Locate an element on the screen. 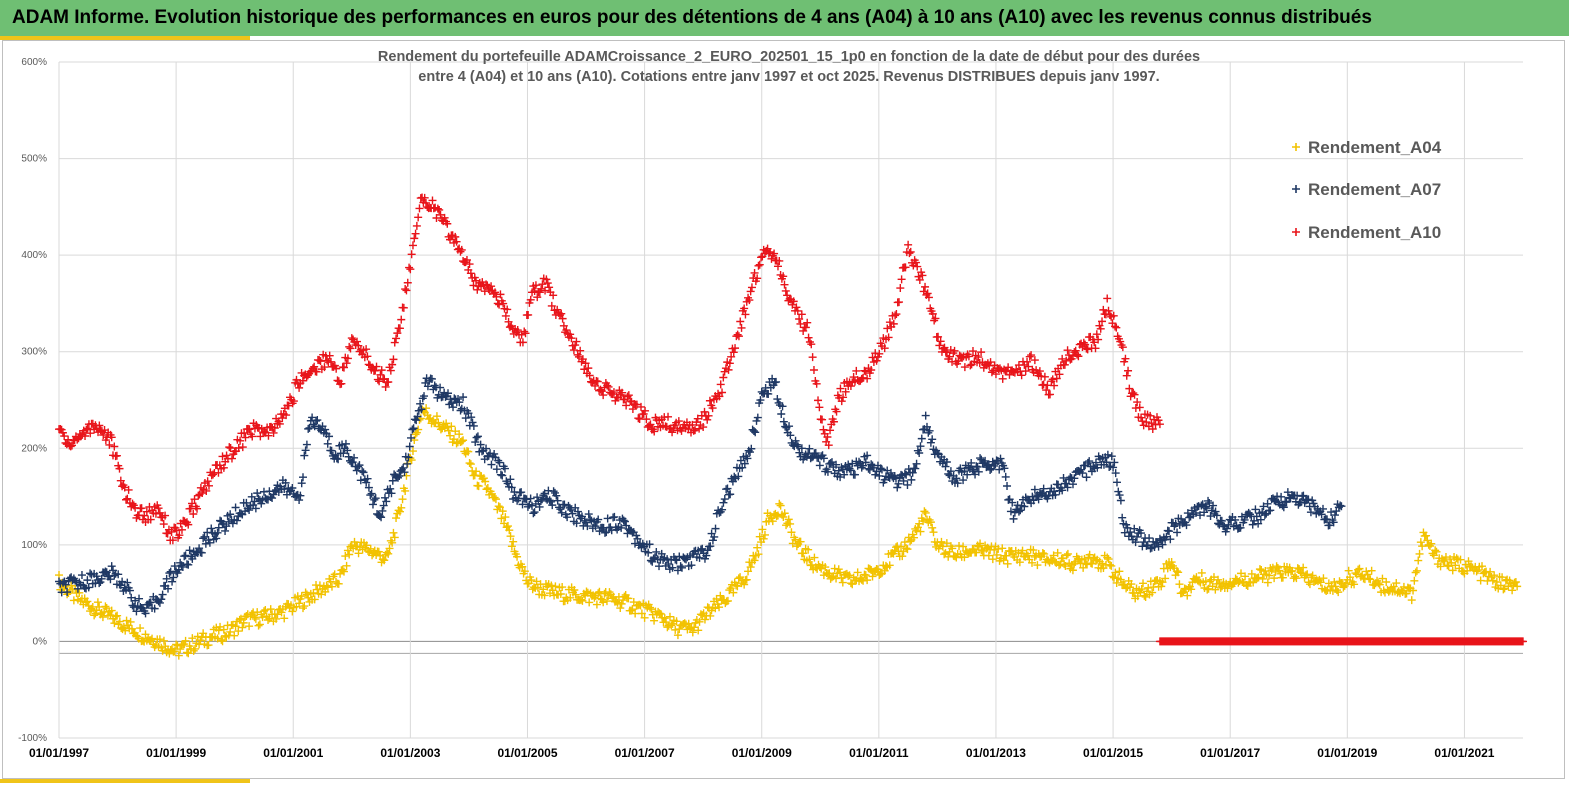  y-tick-label: 100% is located at coordinates (34, 545).